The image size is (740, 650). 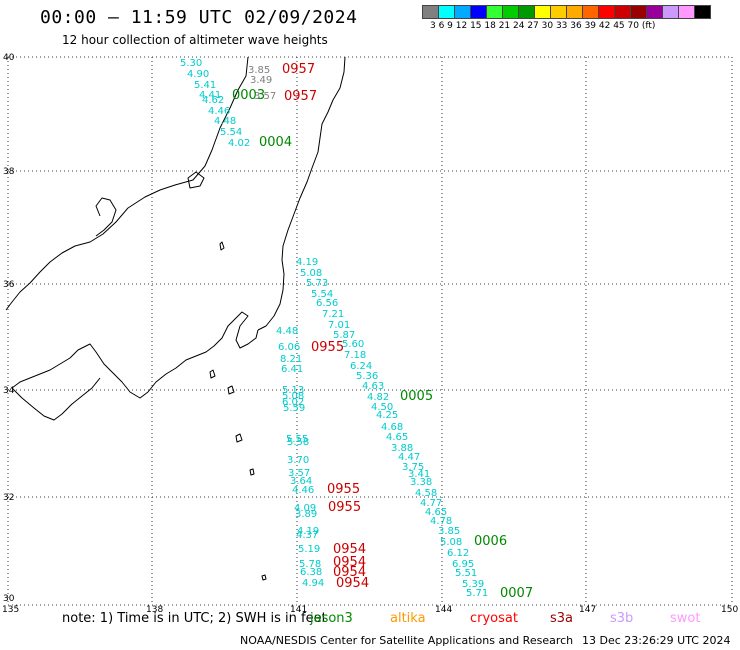 I want to click on wave-height-value: 4.41, so click(x=210, y=95).